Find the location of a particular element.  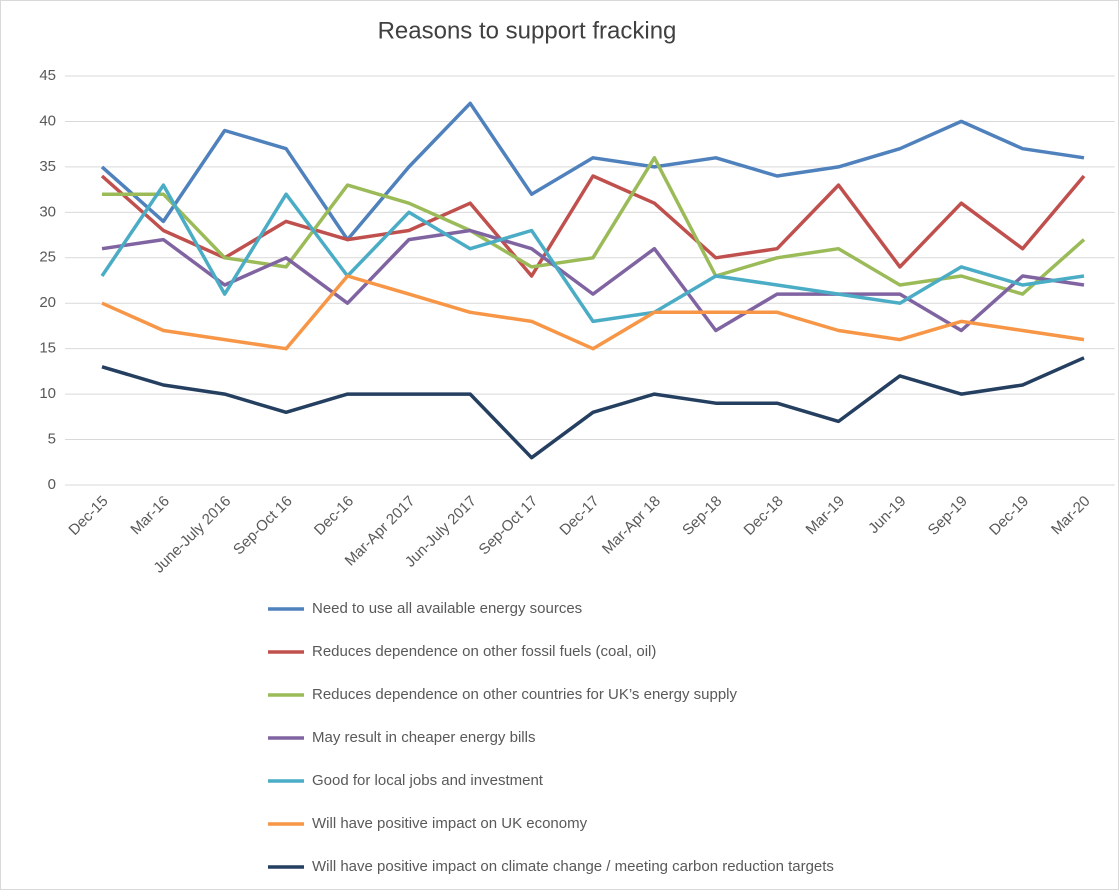

y-tick-label: 40 is located at coordinates (47, 120).